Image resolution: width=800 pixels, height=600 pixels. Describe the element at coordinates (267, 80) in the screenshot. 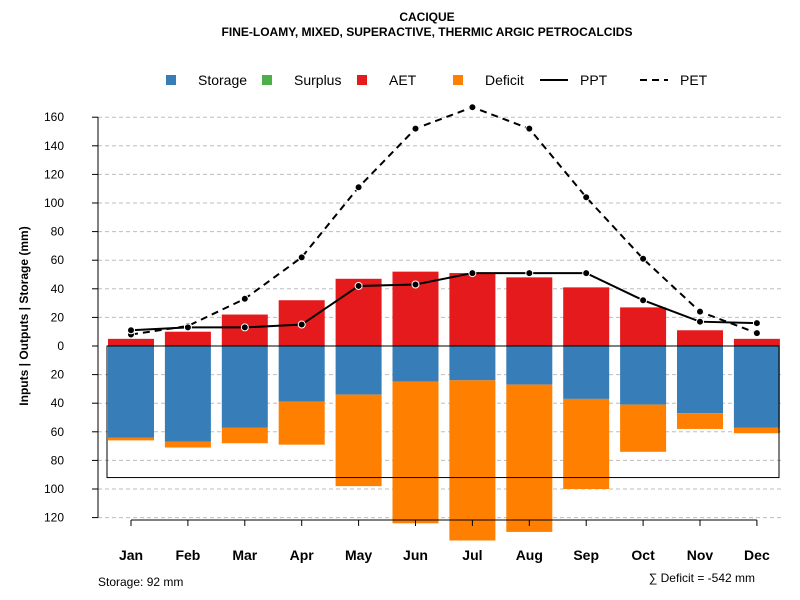

I see `legend-swatch-surplus` at that location.